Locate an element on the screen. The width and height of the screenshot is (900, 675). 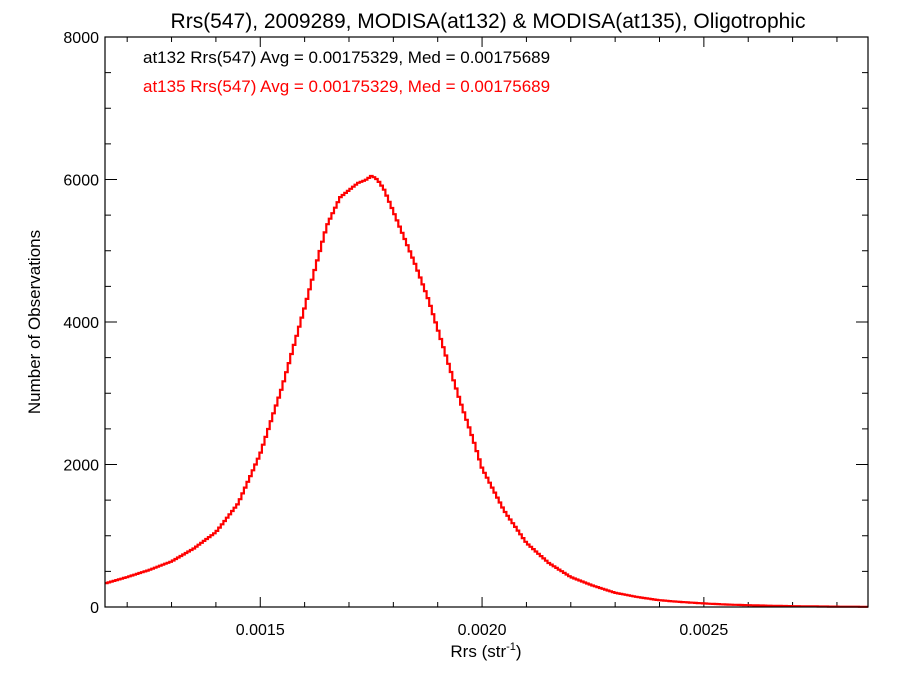
x-axis-label-text: Rrs (str is located at coordinates (478, 651).